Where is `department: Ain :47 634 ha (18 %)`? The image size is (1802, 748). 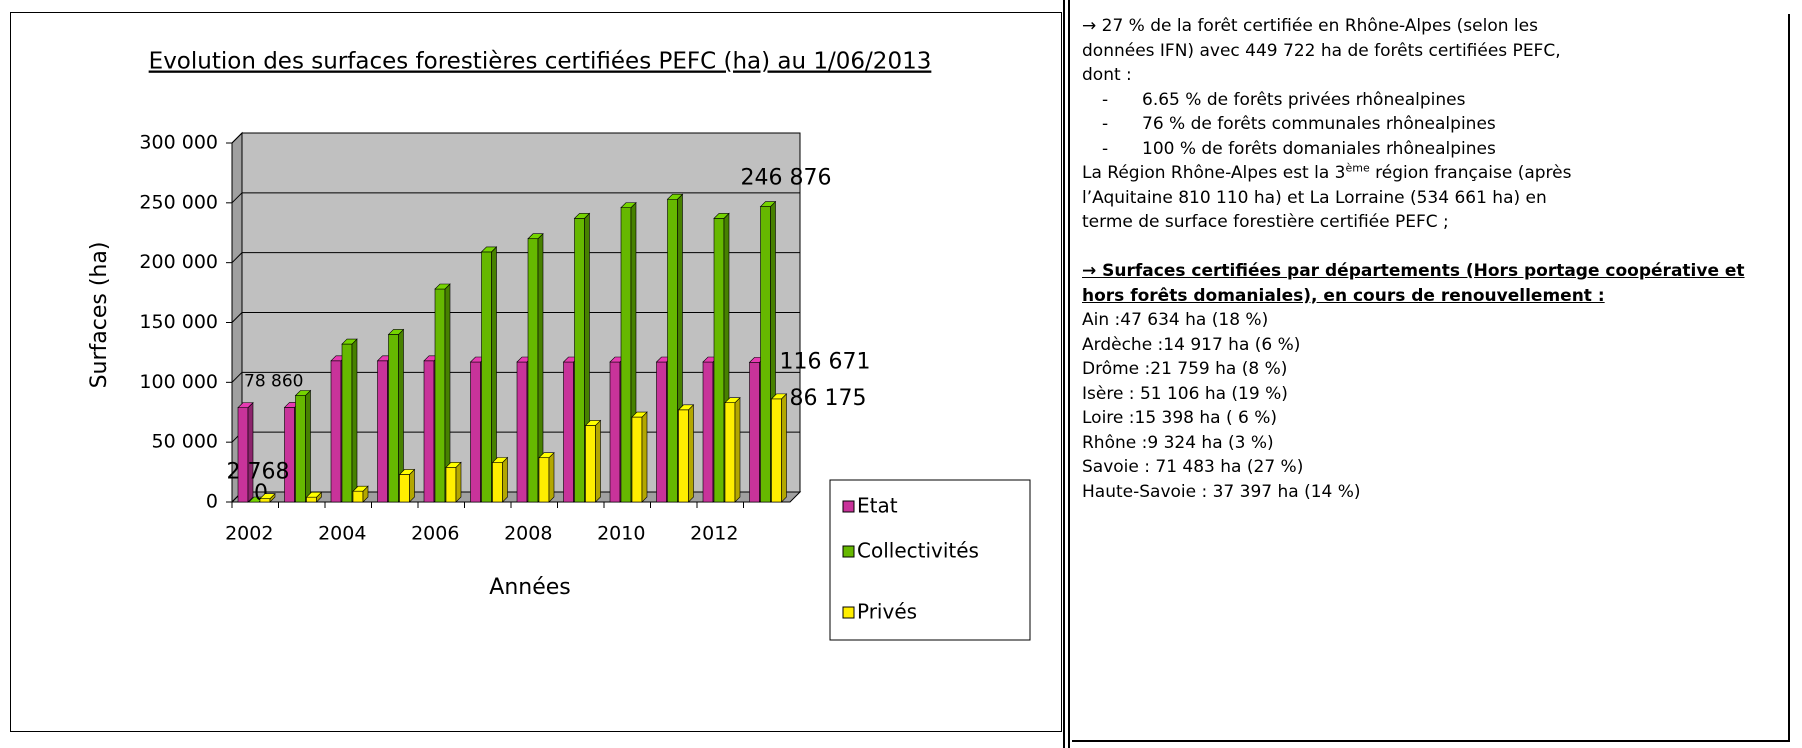 department: Ain :47 634 ha (18 %) is located at coordinates (1175, 320).